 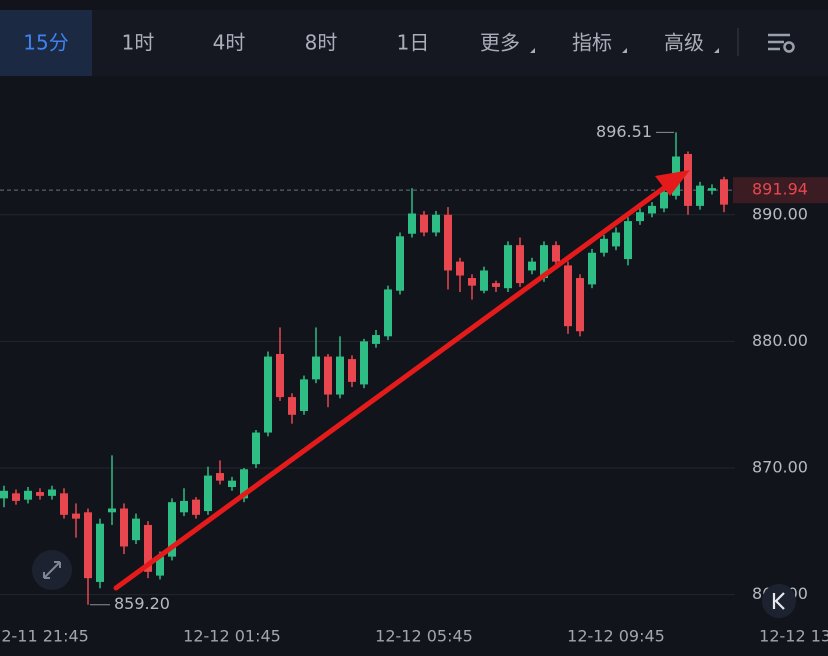 I want to click on y-tick-label: 880.00, so click(x=780, y=340).